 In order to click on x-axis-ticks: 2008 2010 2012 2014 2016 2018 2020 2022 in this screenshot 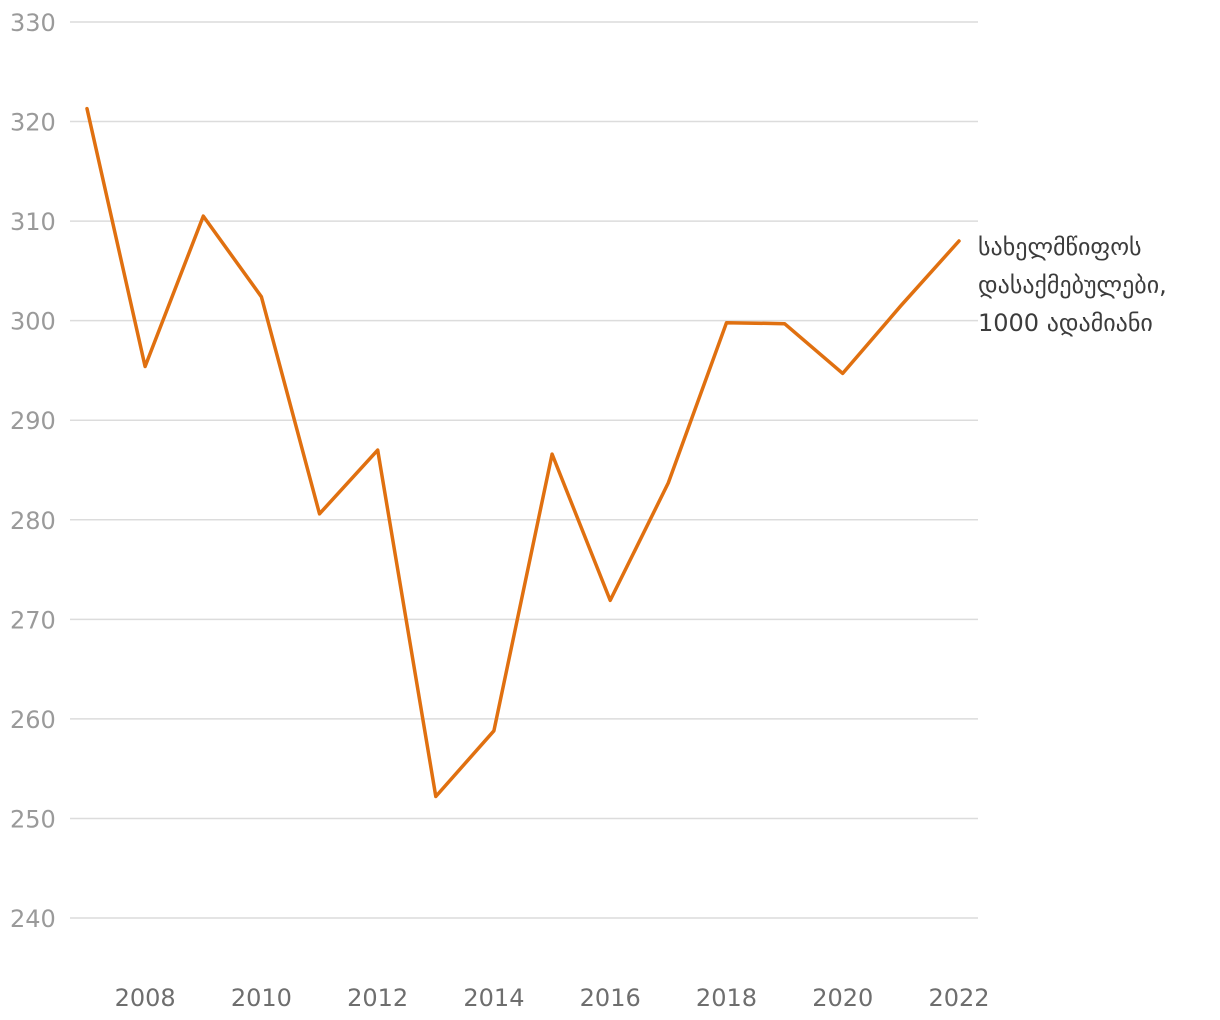, I will do `click(552, 998)`.